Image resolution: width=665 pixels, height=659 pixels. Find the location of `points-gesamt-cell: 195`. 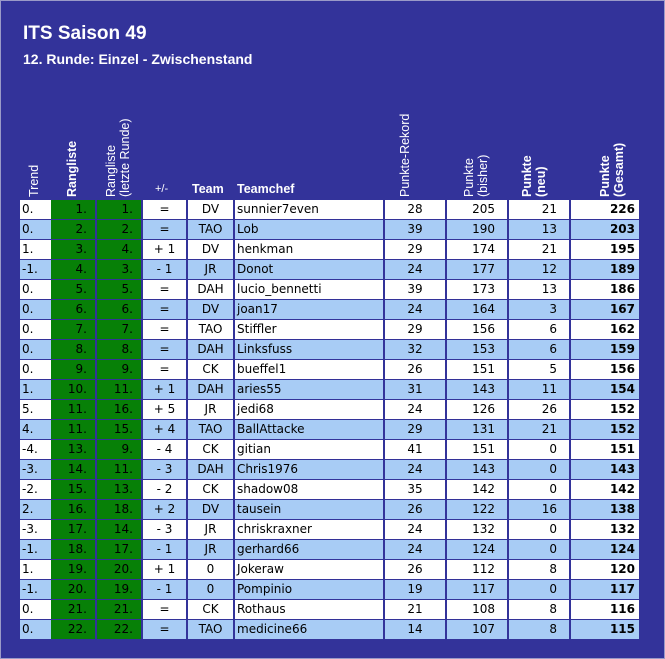

points-gesamt-cell: 195 is located at coordinates (605, 249).